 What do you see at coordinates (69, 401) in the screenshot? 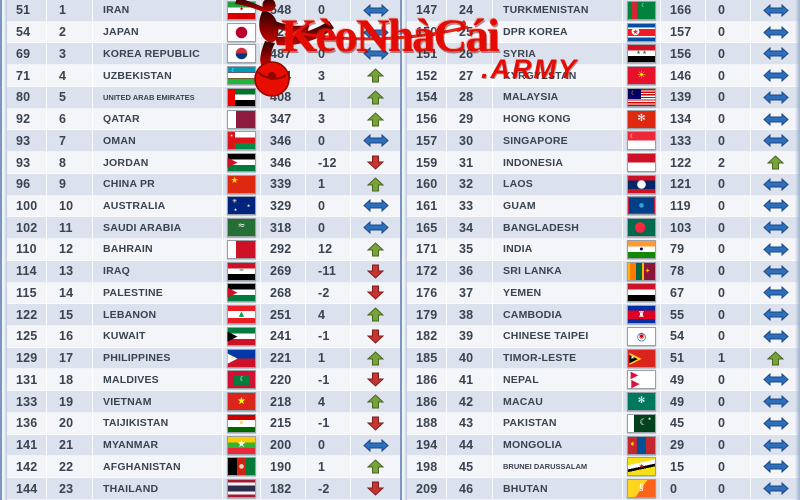
I see `asia-rank-cell: 19` at bounding box center [69, 401].